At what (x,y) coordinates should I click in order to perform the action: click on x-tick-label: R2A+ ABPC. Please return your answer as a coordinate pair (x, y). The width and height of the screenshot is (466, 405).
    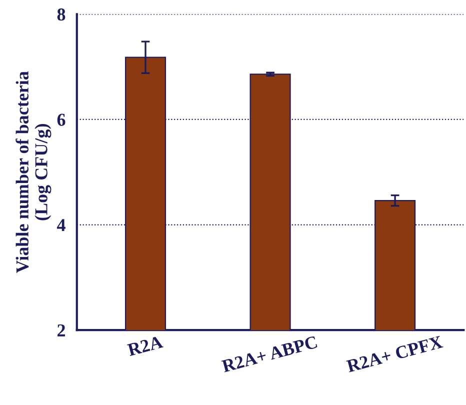
    Looking at the image, I should click on (269, 354).